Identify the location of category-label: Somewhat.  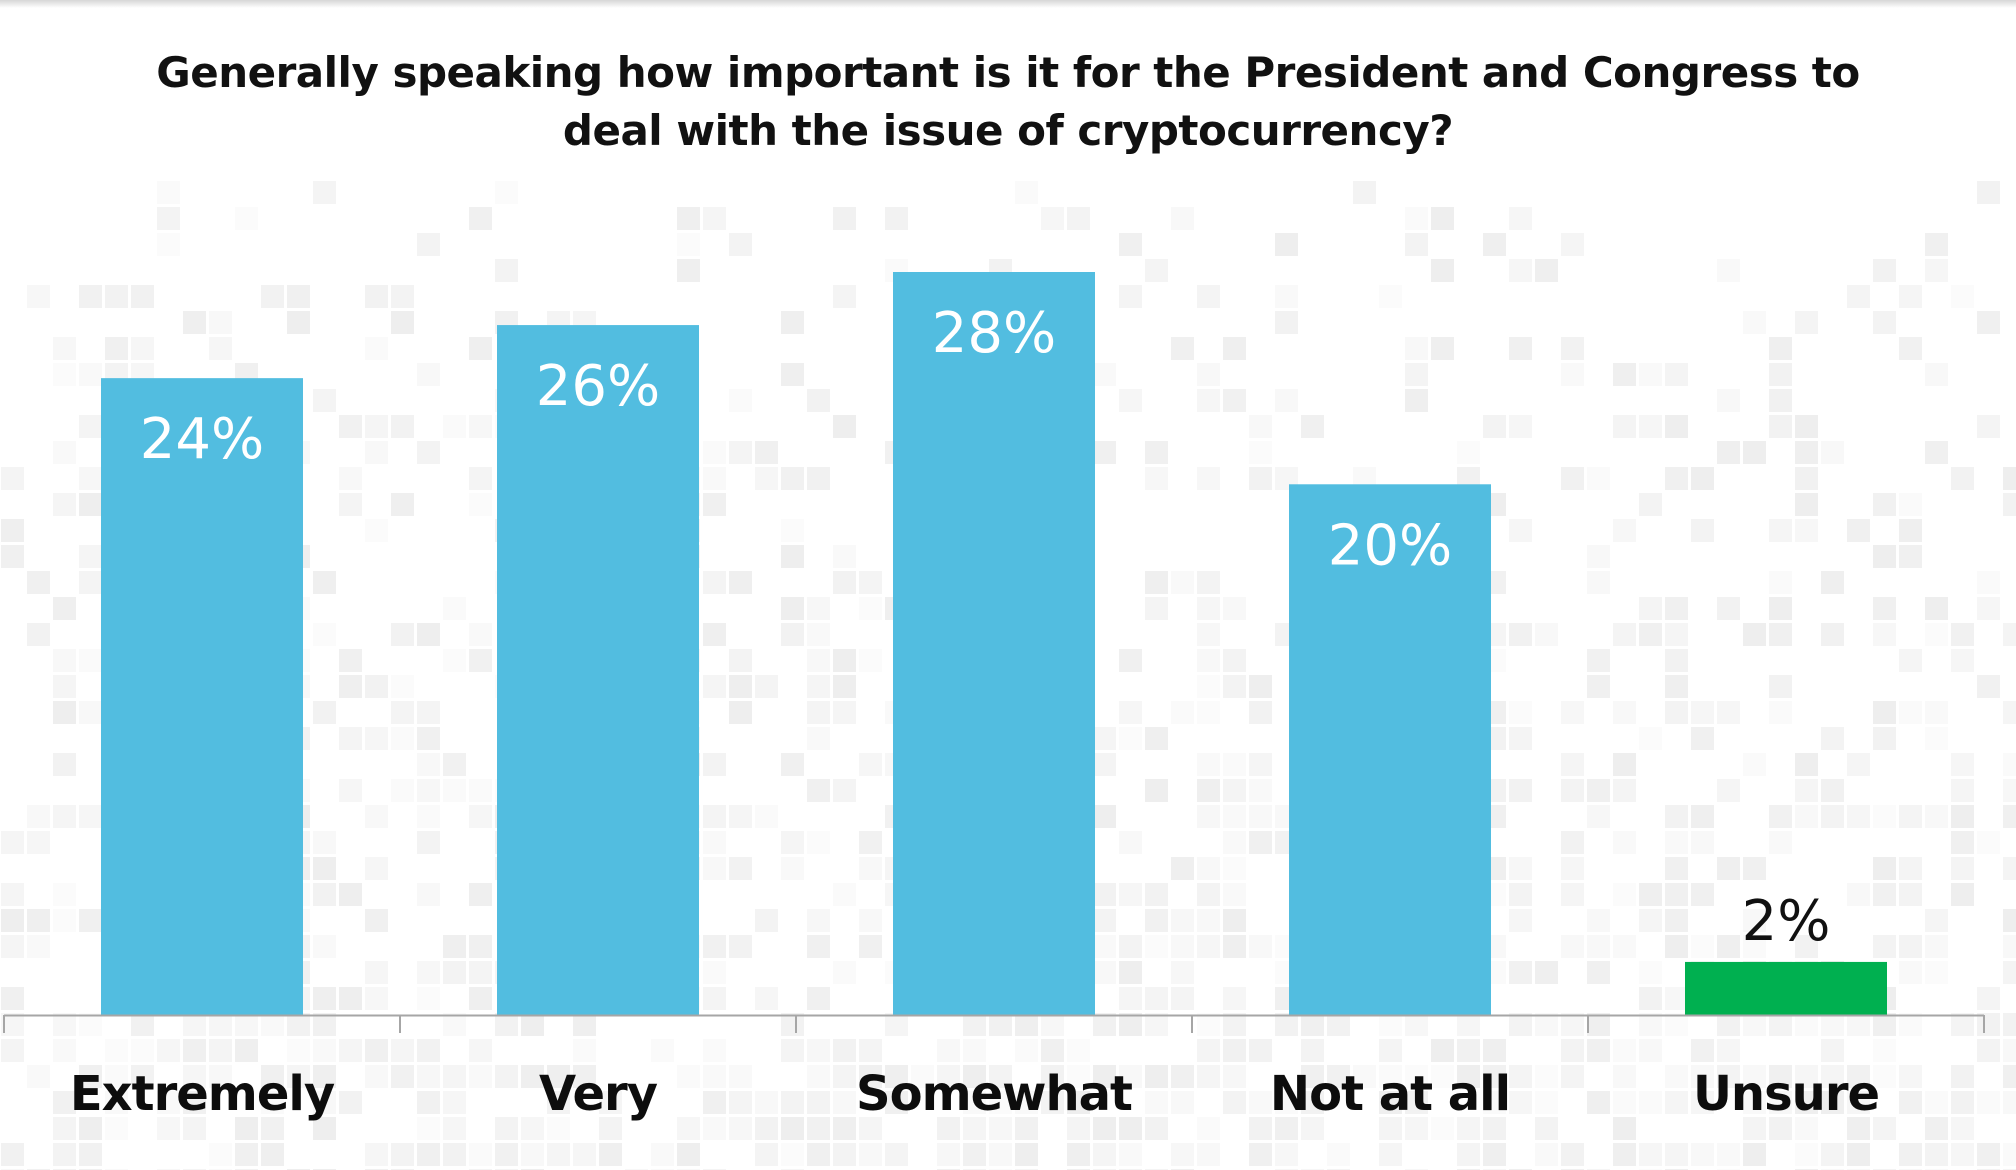
(994, 1094).